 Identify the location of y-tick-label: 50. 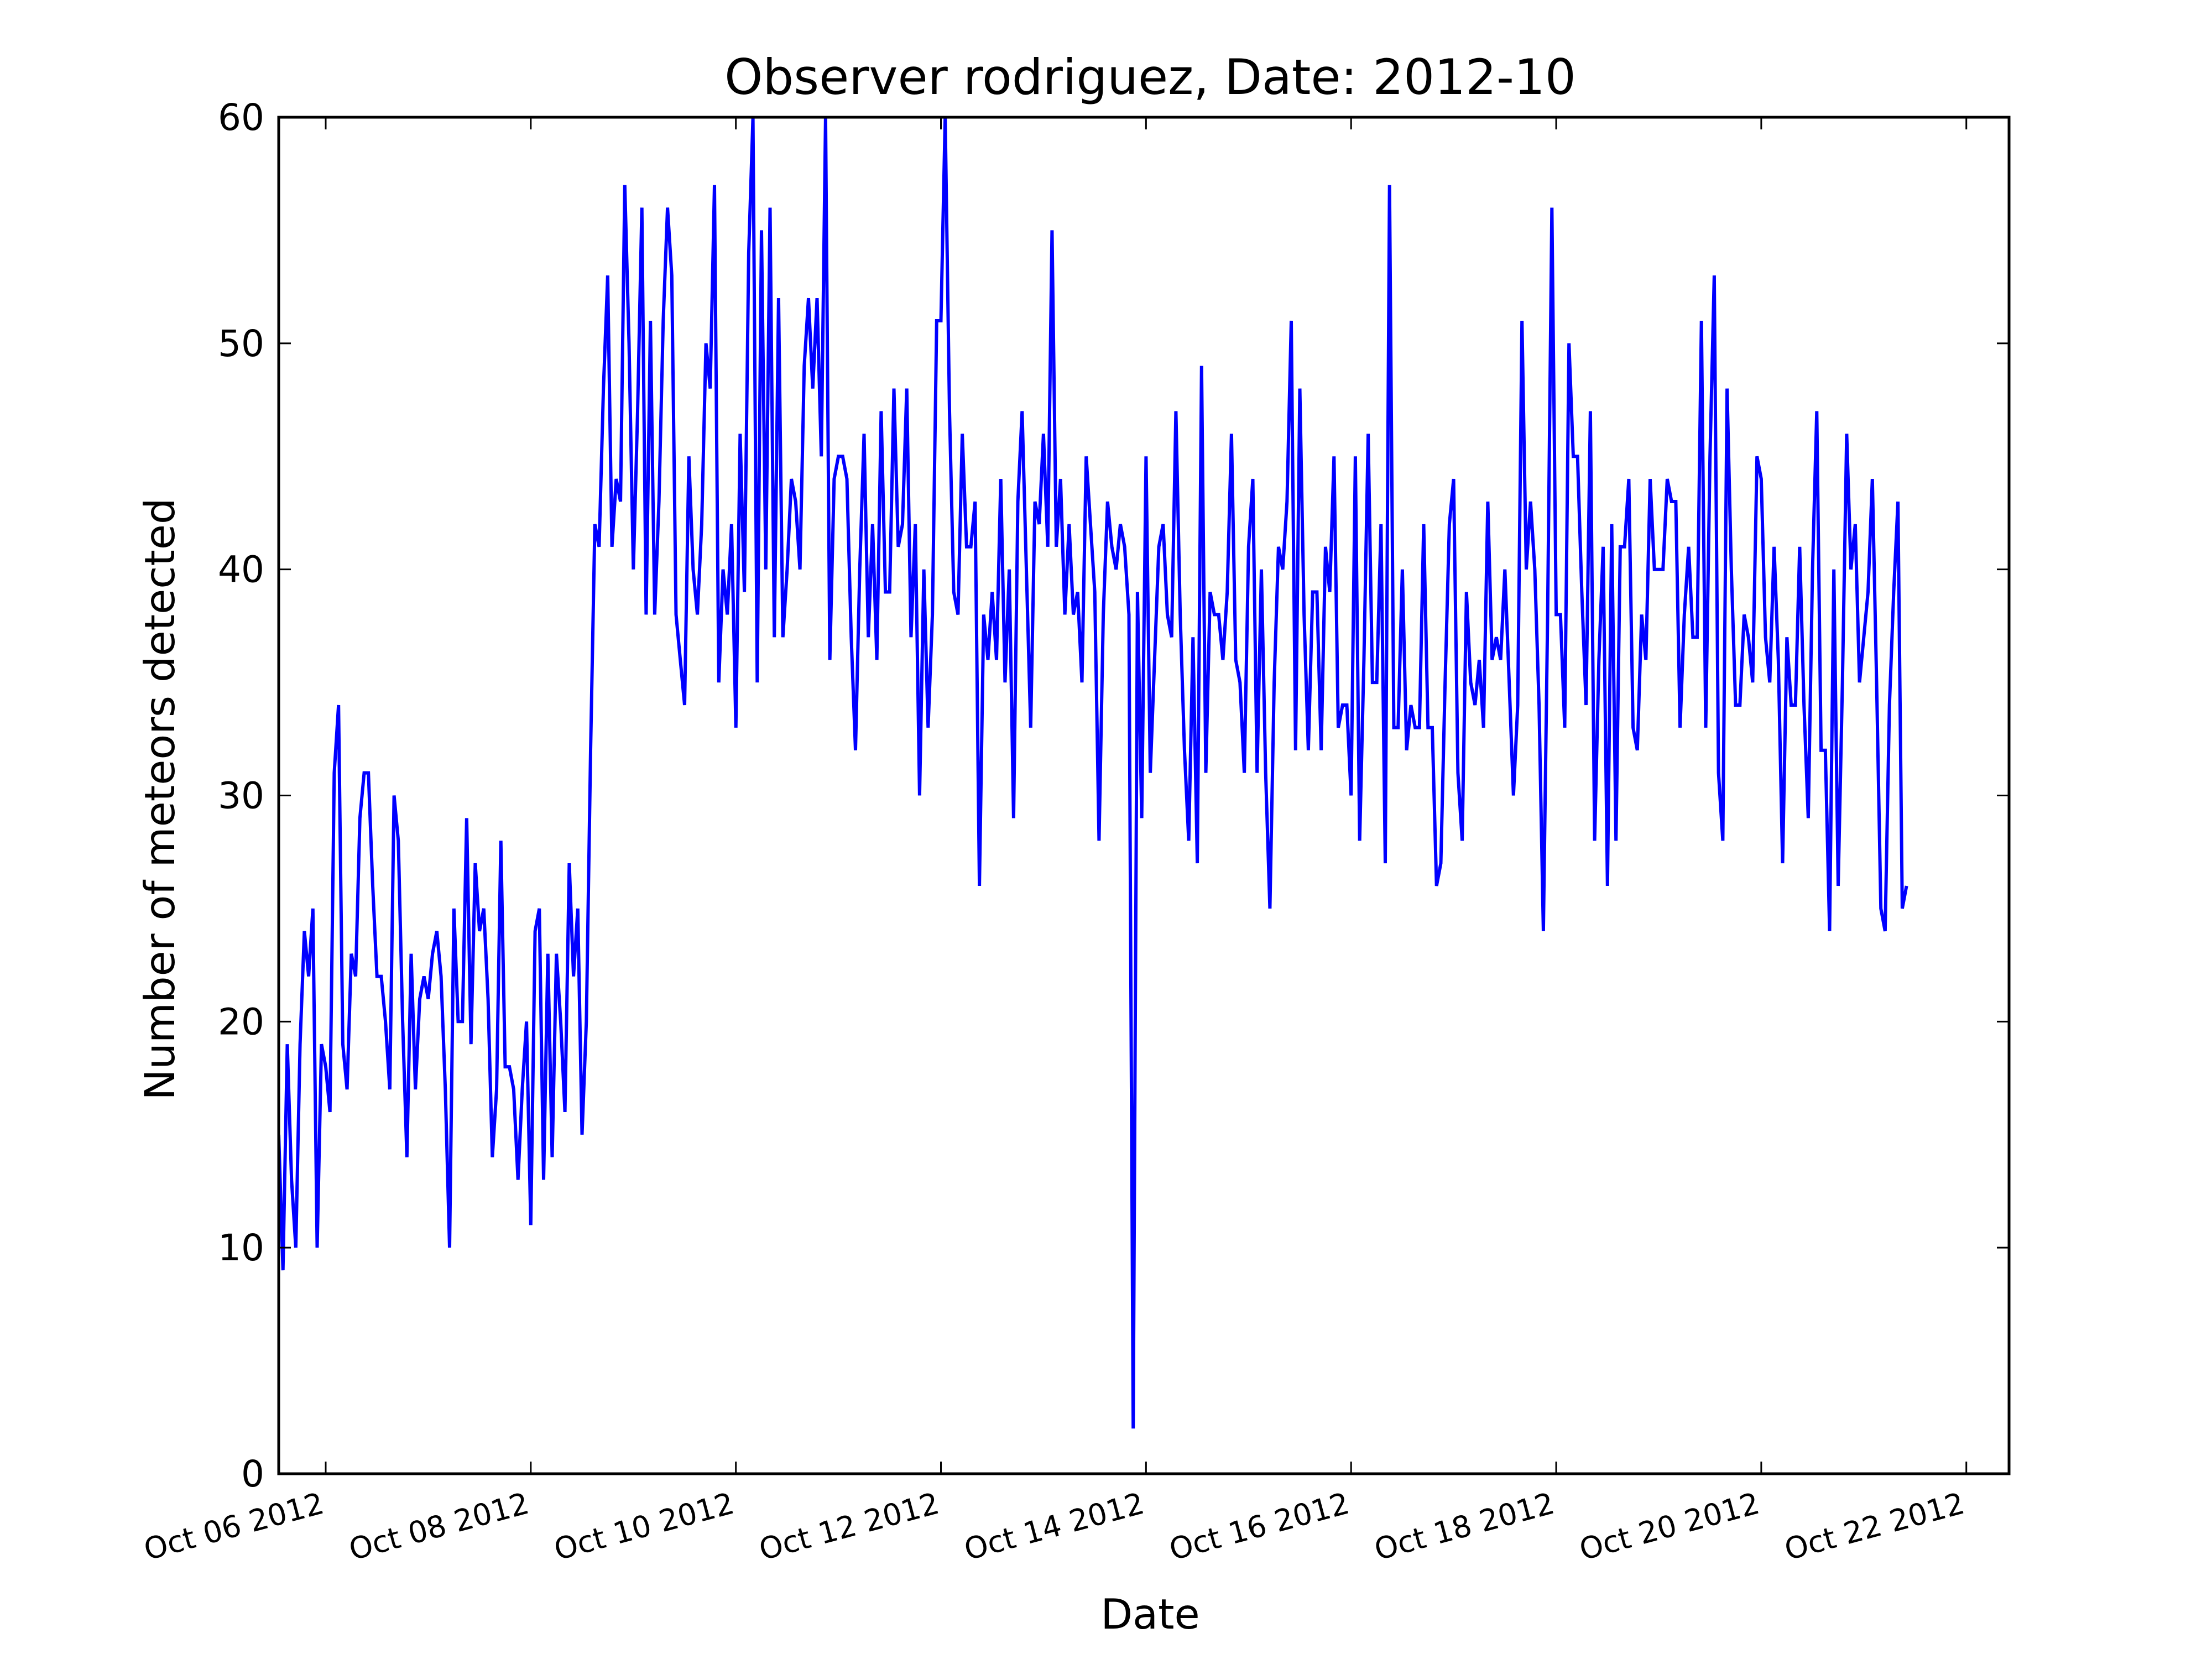
(241, 344).